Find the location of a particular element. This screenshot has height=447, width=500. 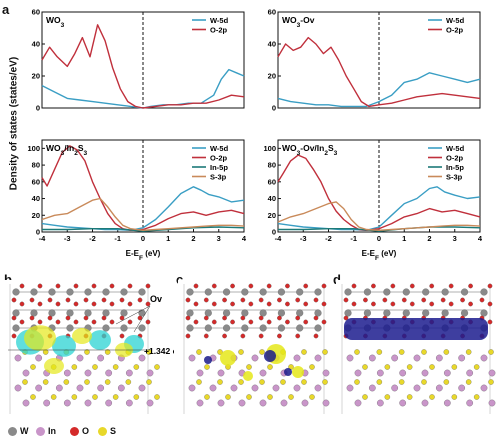

x-tick-label: 2 is located at coordinates (429, 238).